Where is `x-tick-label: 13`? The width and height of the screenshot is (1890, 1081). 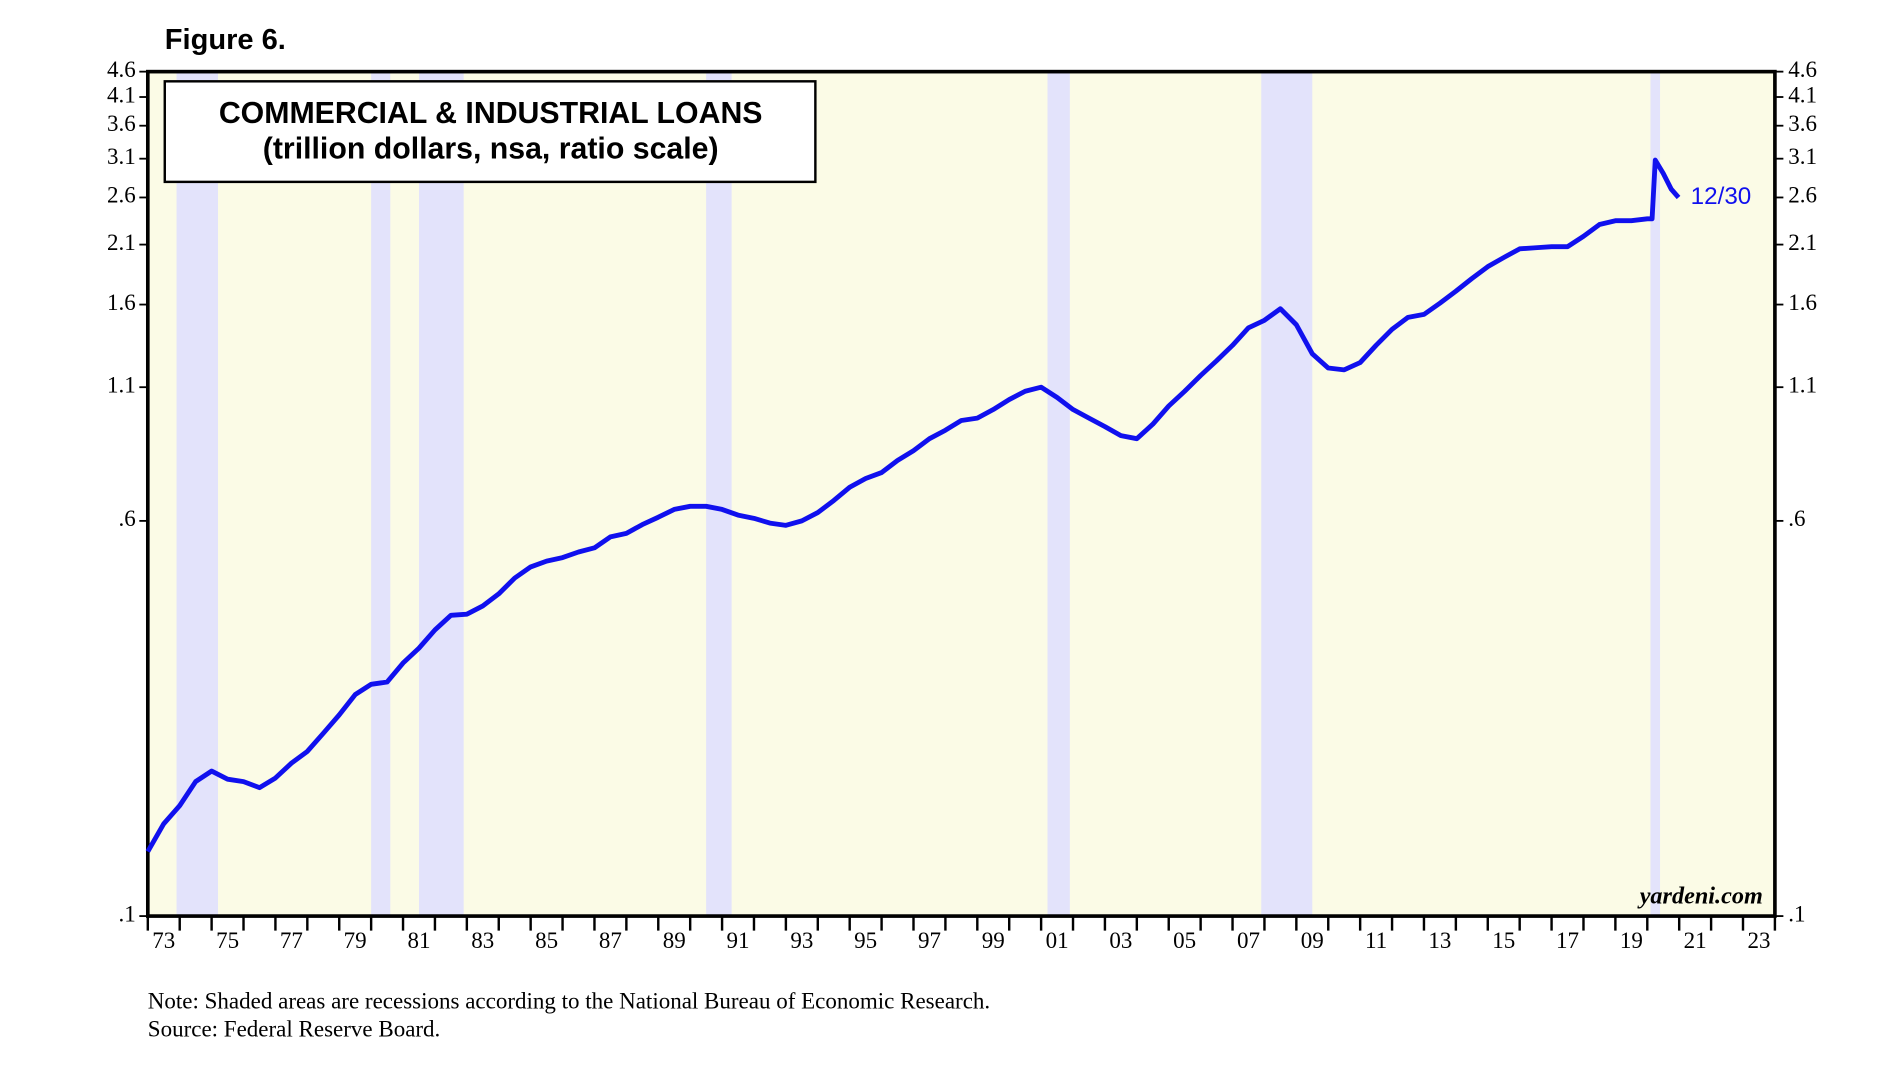
x-tick-label: 13 is located at coordinates (1439, 940).